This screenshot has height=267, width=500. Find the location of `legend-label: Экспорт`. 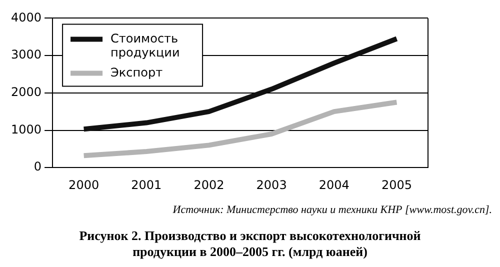

legend-label: Экспорт is located at coordinates (136, 72).